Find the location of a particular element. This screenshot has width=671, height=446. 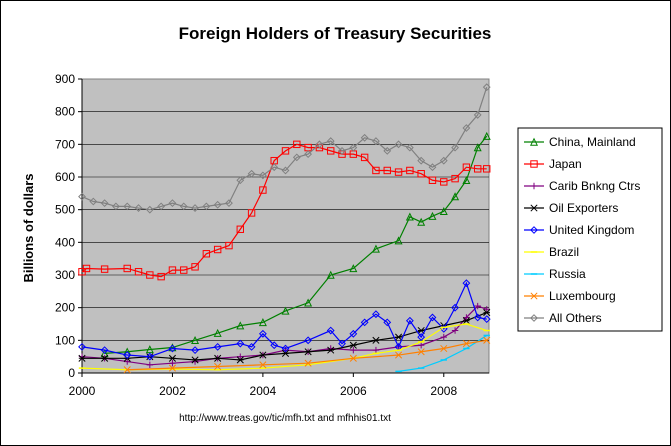

series-line is located at coordinates (284, 319).